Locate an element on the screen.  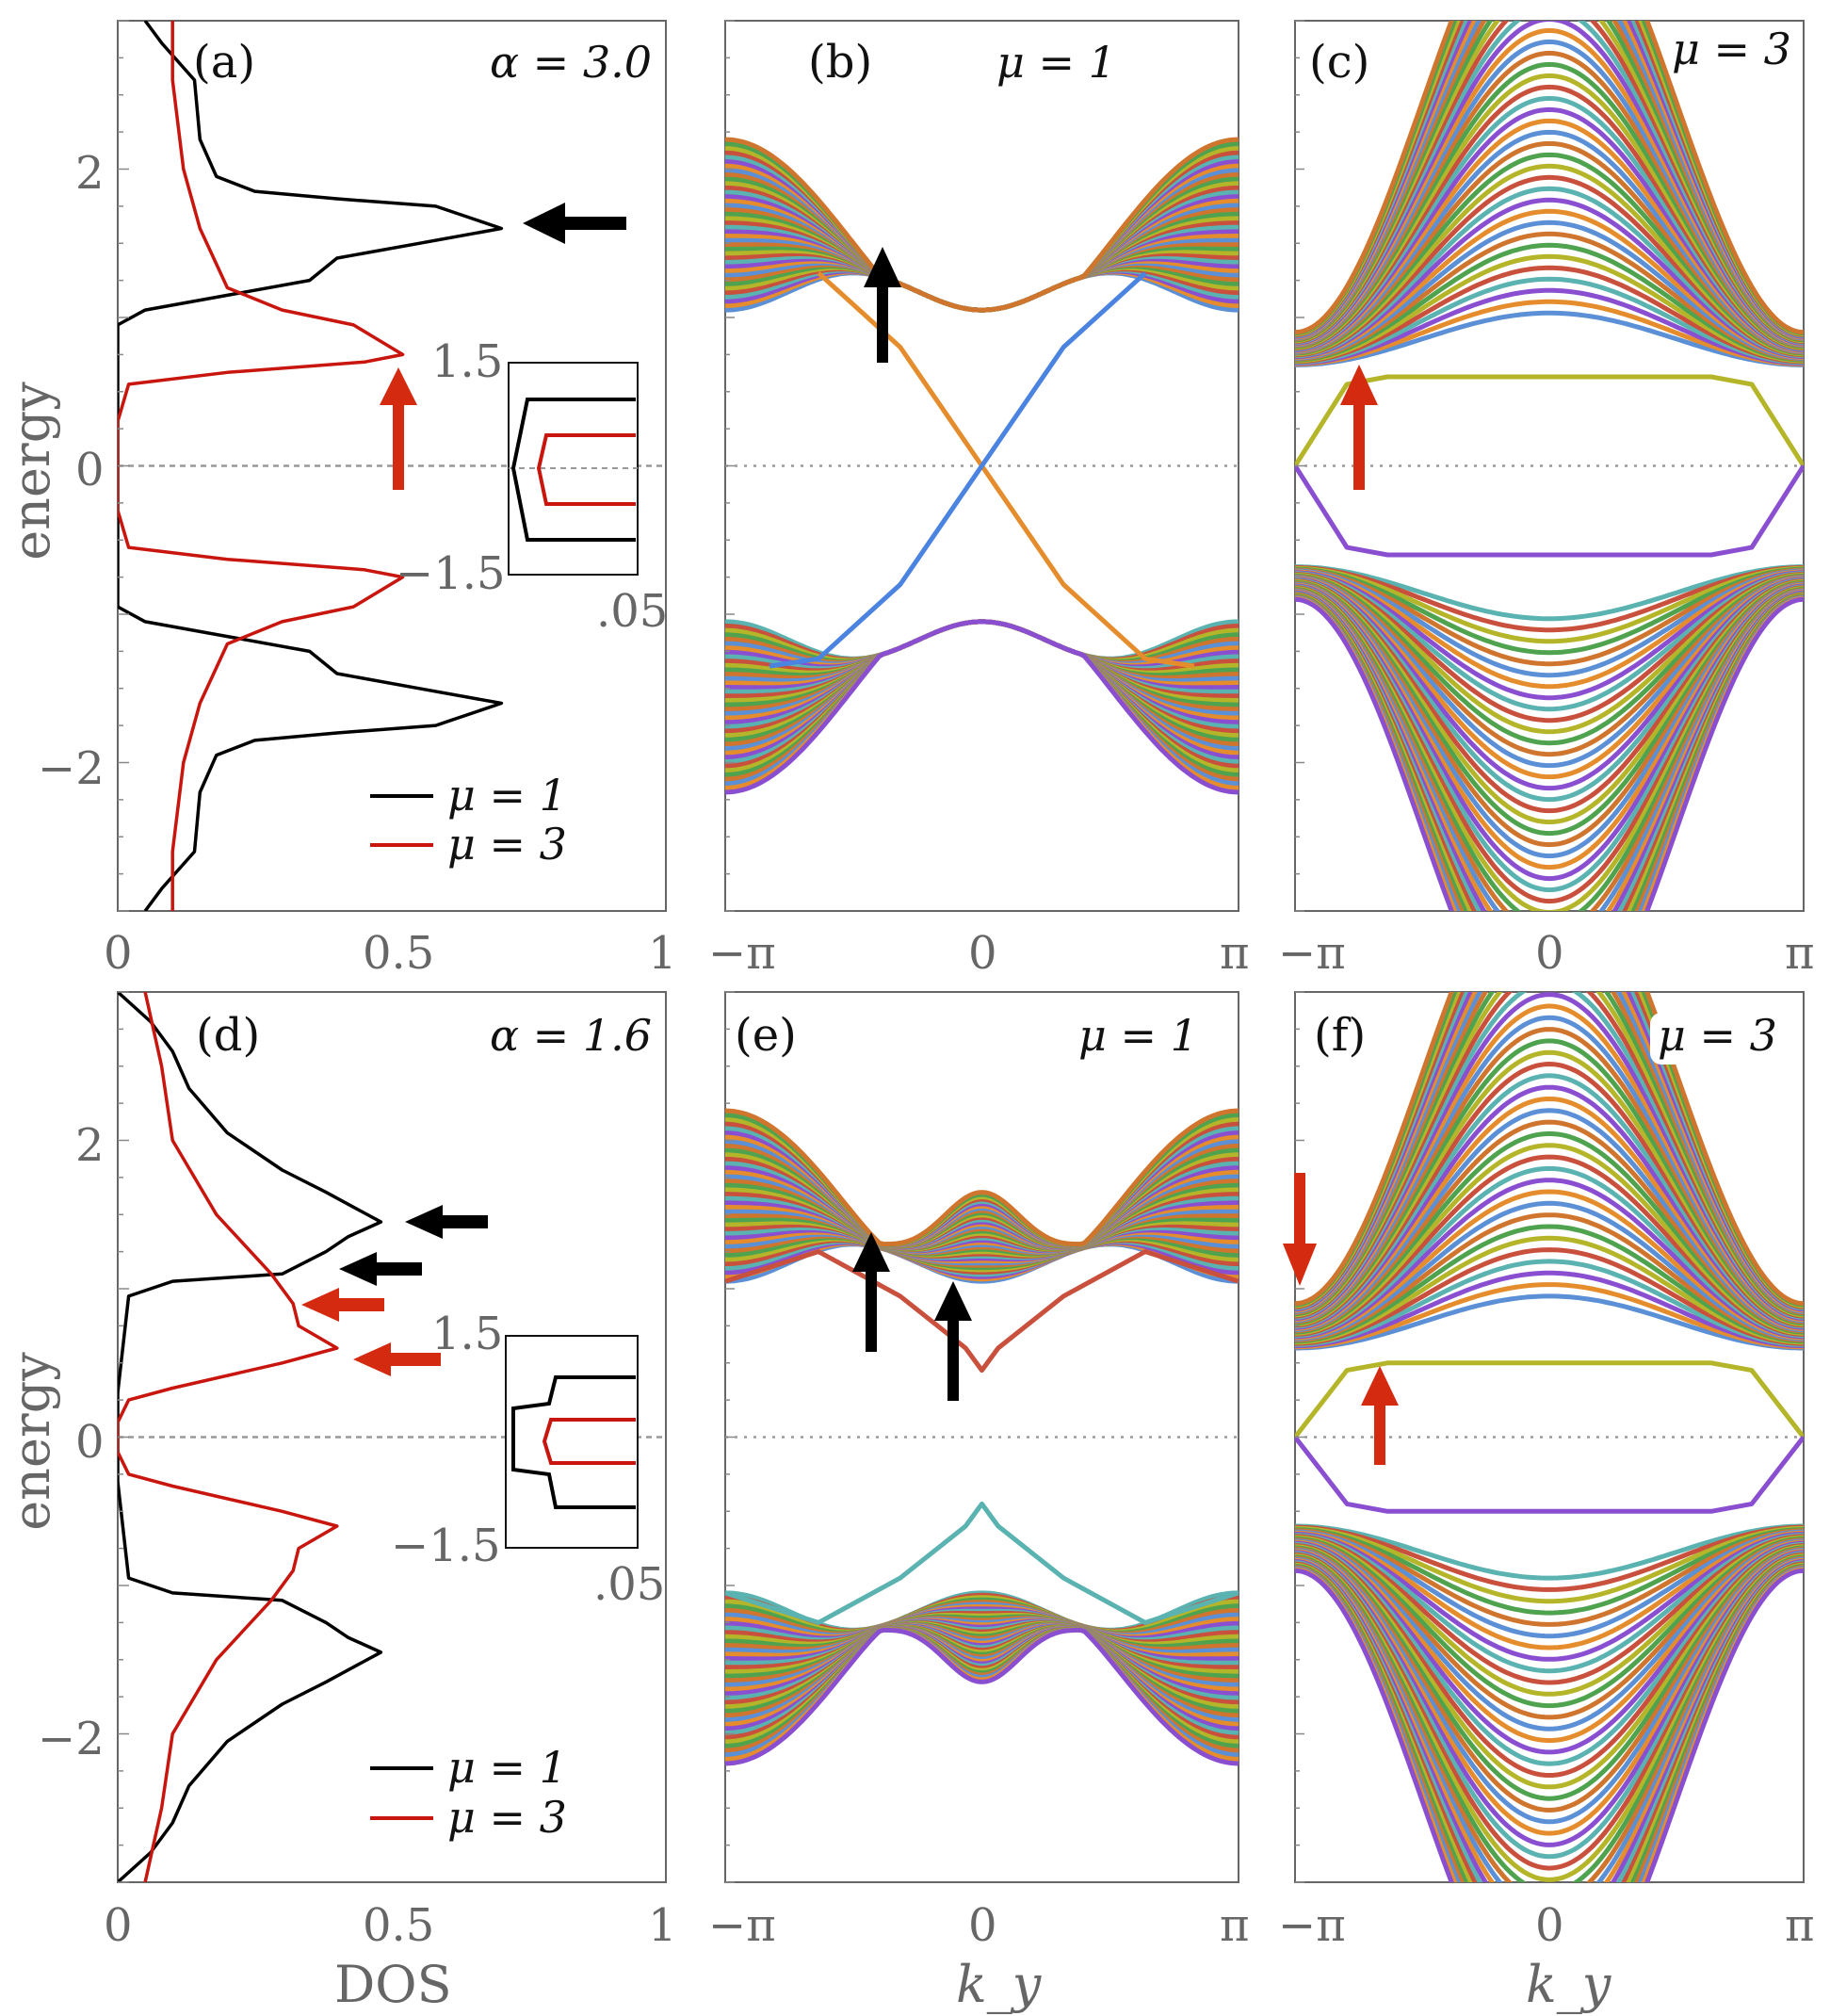
panel-f-label: (f) is located at coordinates (1340, 1035).